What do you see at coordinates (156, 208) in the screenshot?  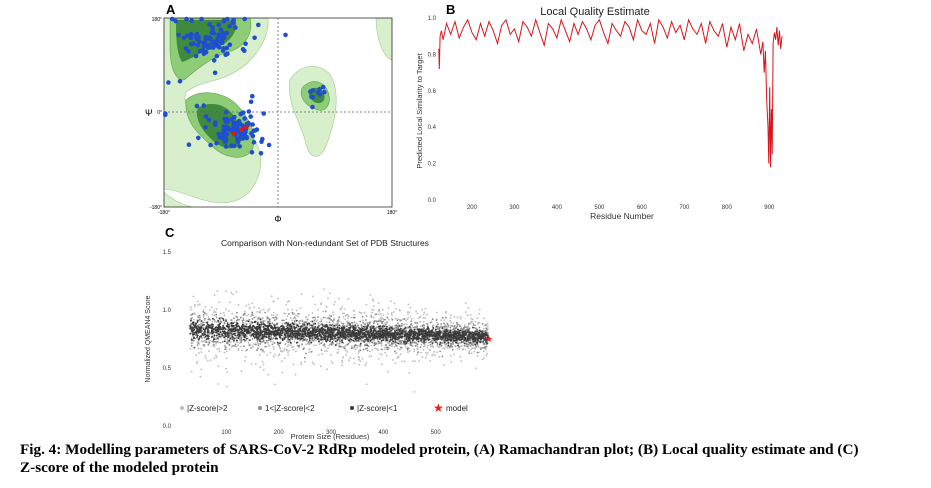 I see `rama-ytick-bottom: -180°` at bounding box center [156, 208].